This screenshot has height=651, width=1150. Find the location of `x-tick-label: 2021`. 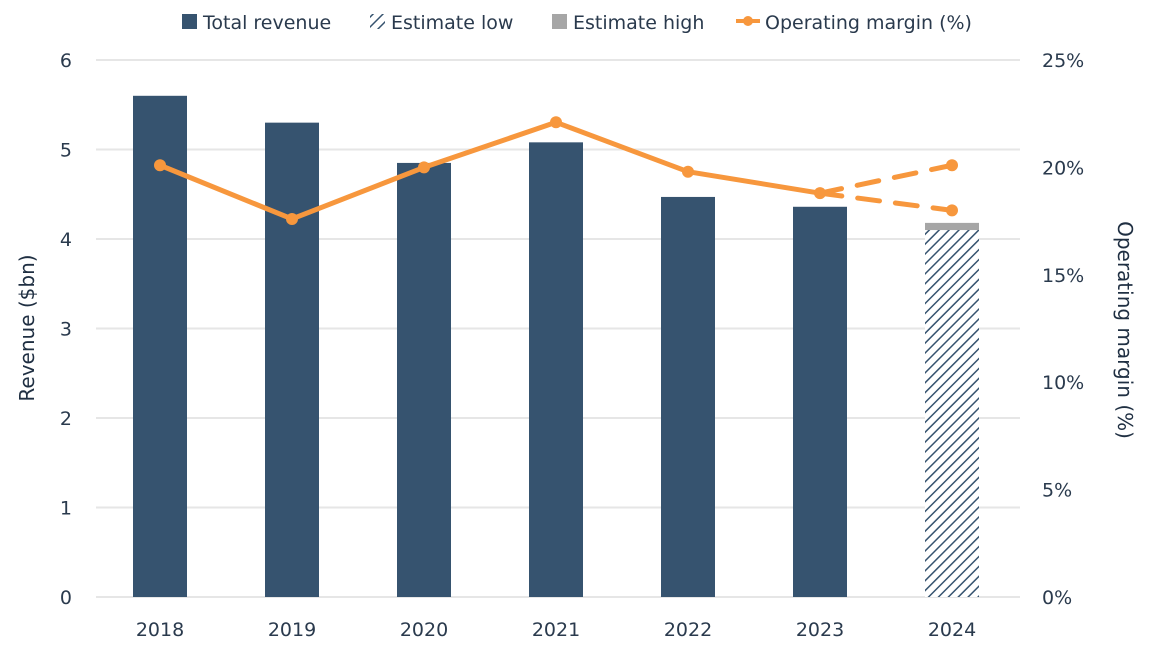

x-tick-label: 2021 is located at coordinates (556, 630).